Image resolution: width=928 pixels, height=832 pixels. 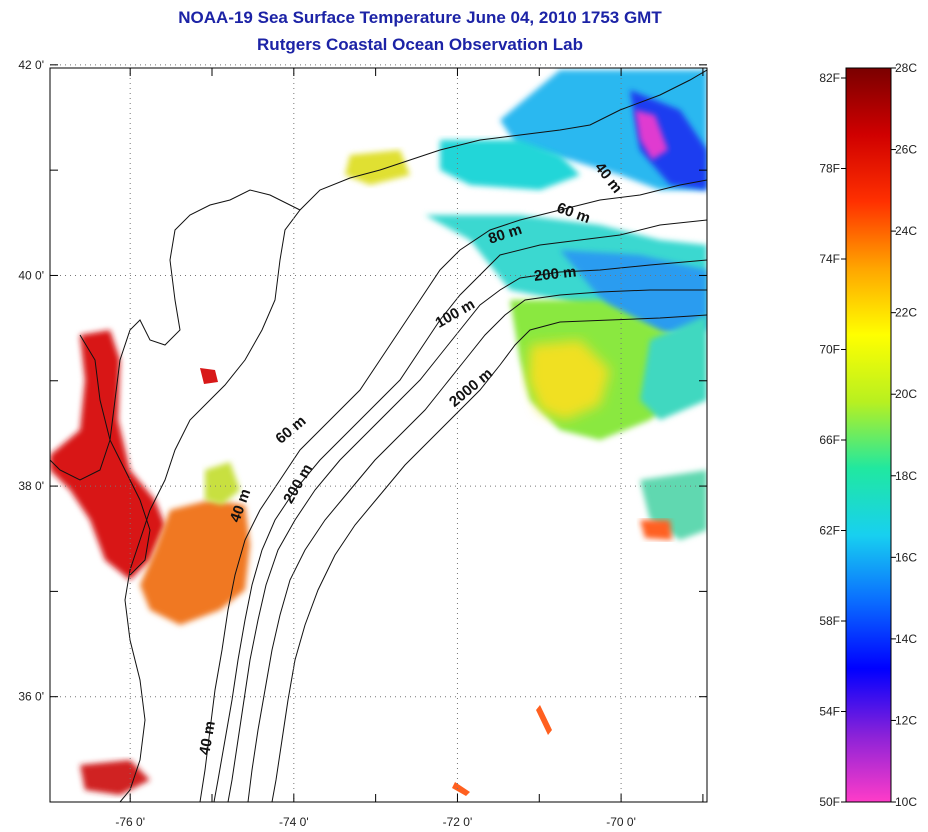 I want to click on inner-coast, so click(x=175, y=335).